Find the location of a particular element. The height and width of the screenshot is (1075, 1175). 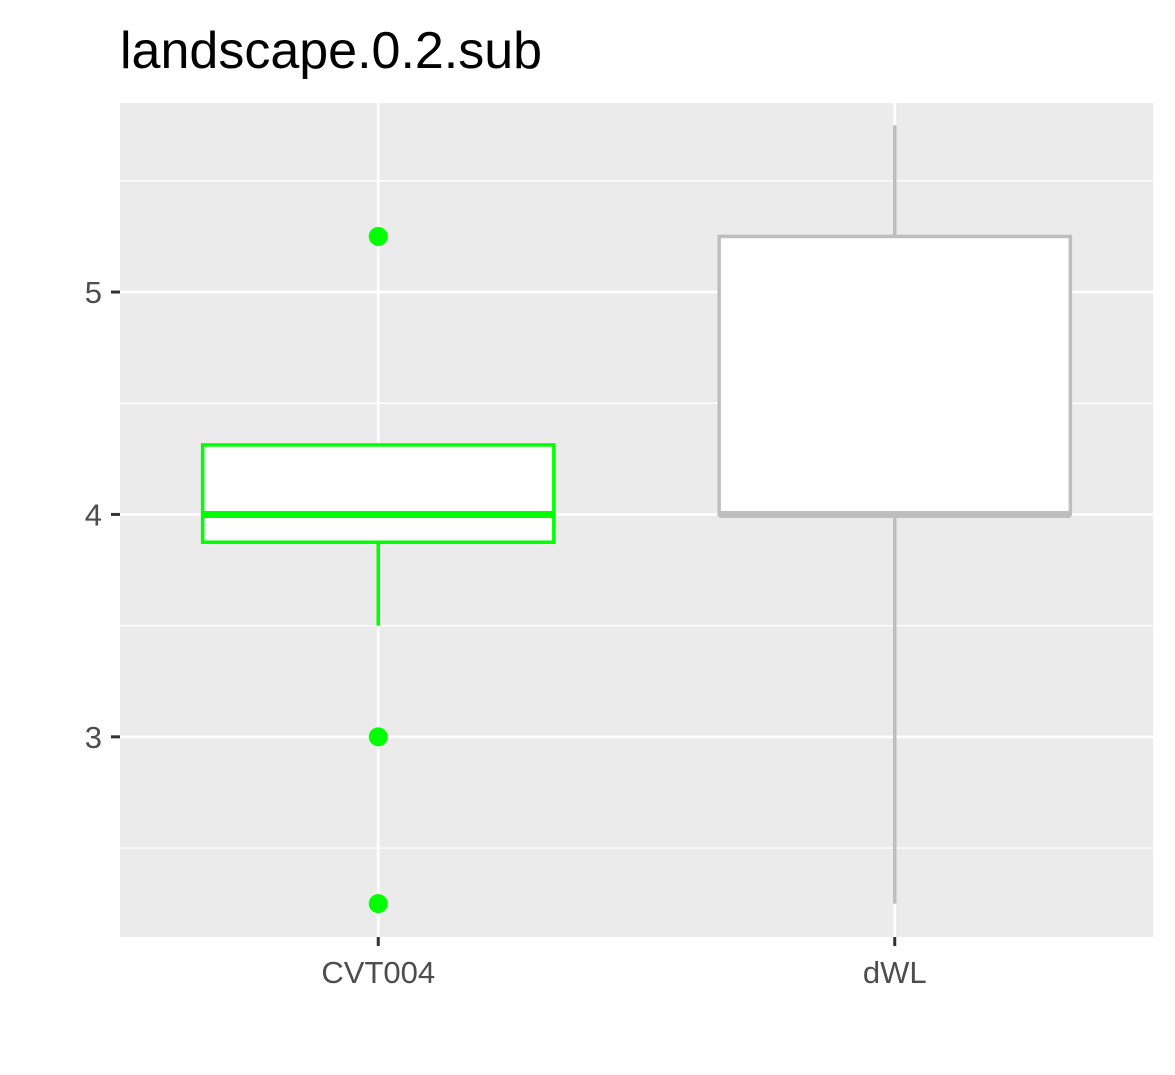

x-axis: CVT004 dWL is located at coordinates (624, 963).